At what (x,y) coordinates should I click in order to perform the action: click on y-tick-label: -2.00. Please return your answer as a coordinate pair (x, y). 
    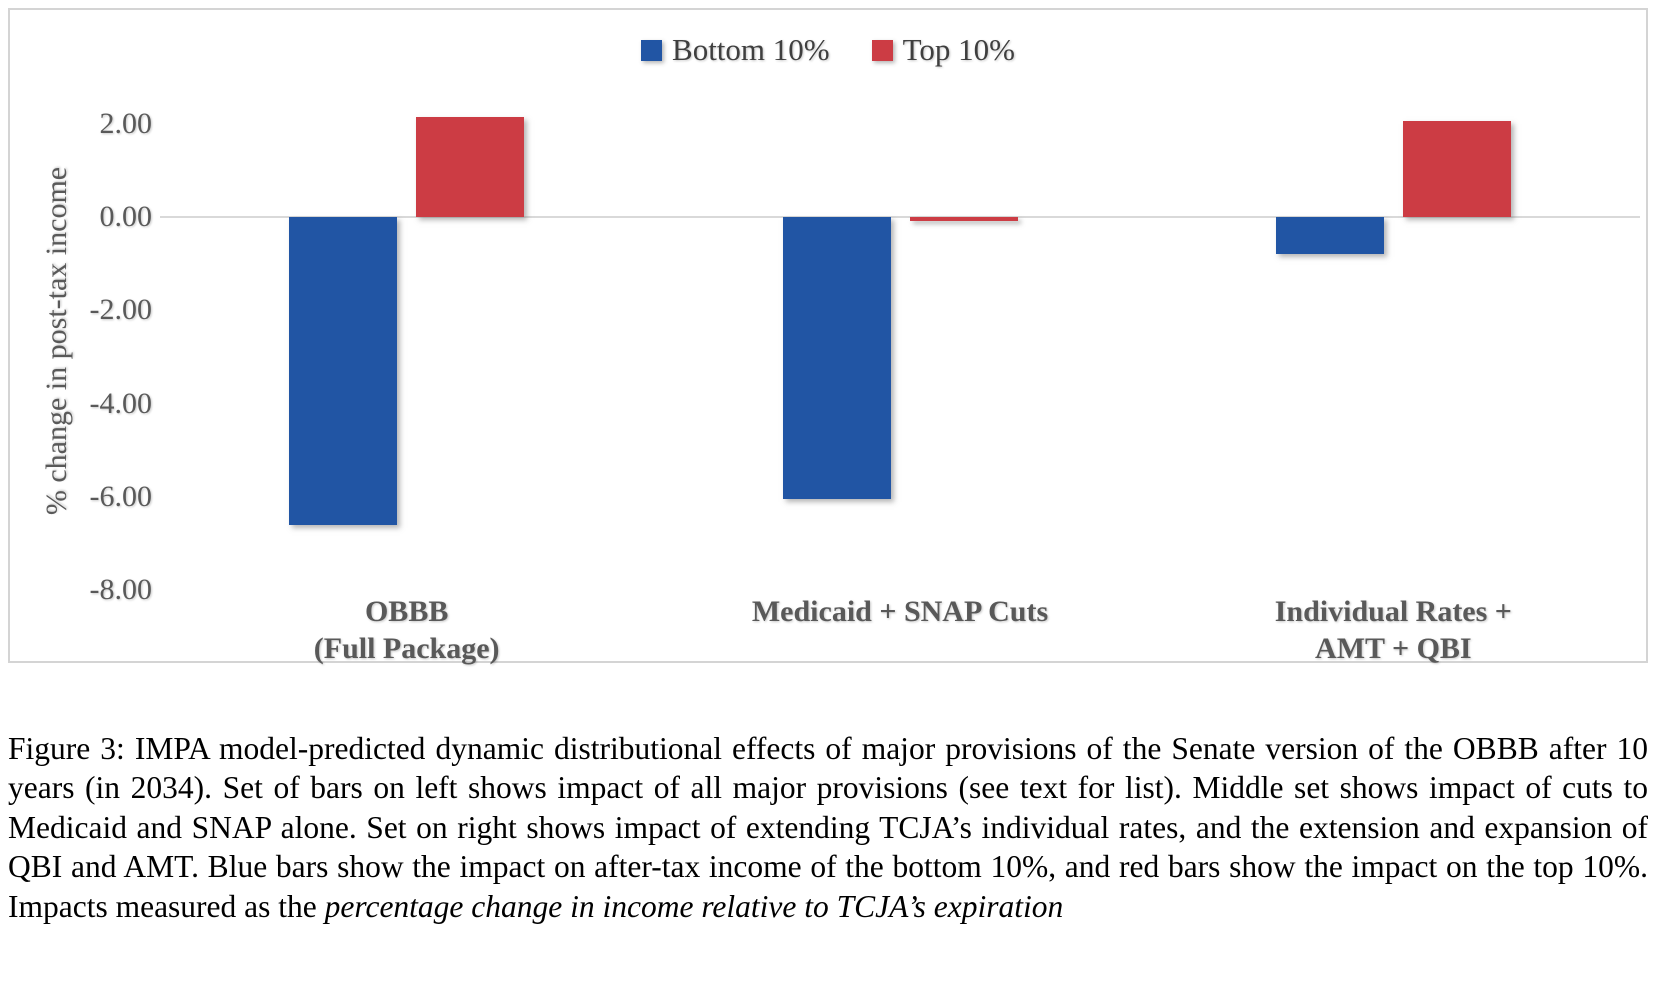
    Looking at the image, I should click on (121, 310).